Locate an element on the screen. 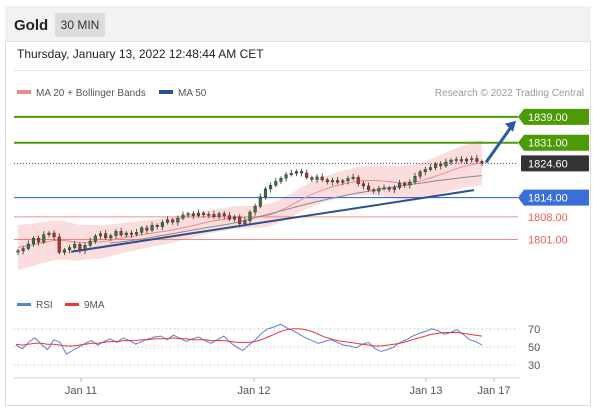 The height and width of the screenshot is (410, 593). rsi-tick-70: 70 is located at coordinates (534, 330).